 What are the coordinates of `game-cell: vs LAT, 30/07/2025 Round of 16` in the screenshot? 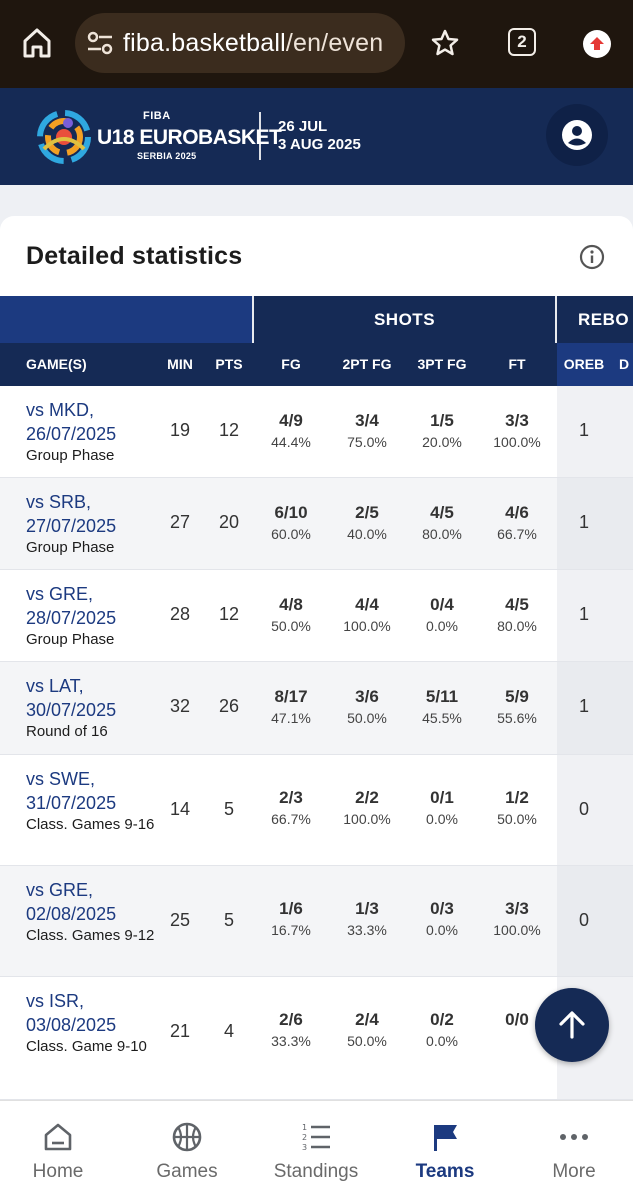 It's located at (96, 708).